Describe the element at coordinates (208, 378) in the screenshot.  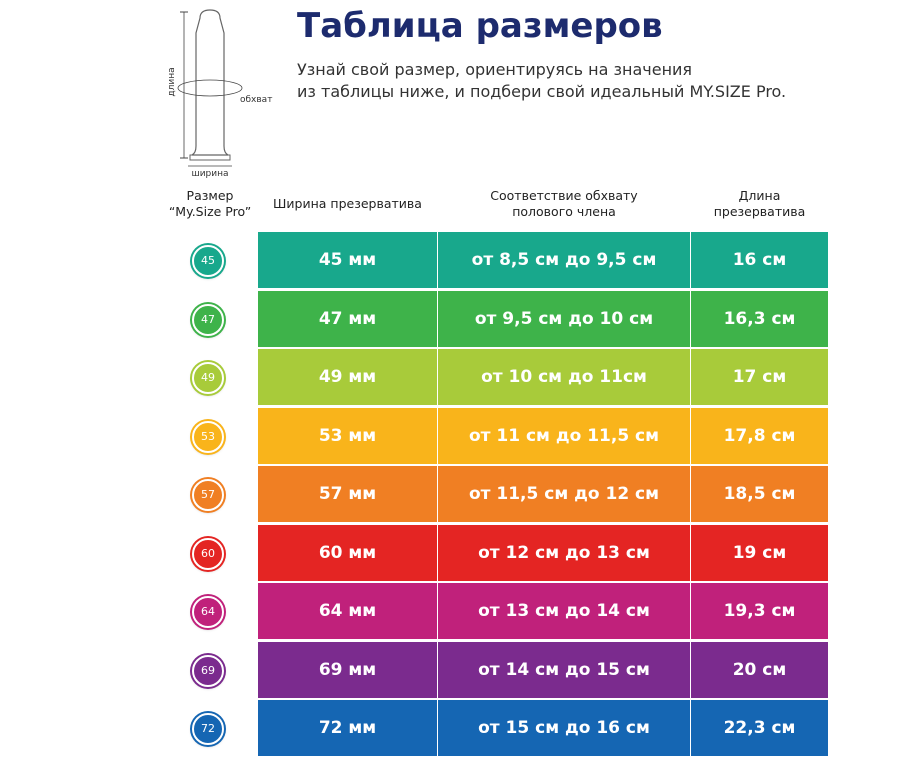
I see `size-badge: 49` at that location.